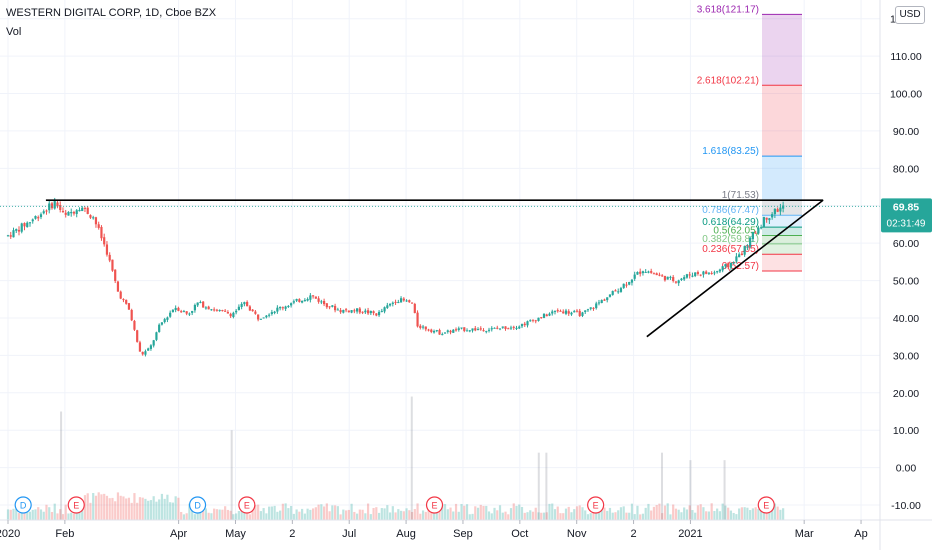 The height and width of the screenshot is (550, 932). What do you see at coordinates (906, 356) in the screenshot?
I see `price-tick-label: 30.00` at bounding box center [906, 356].